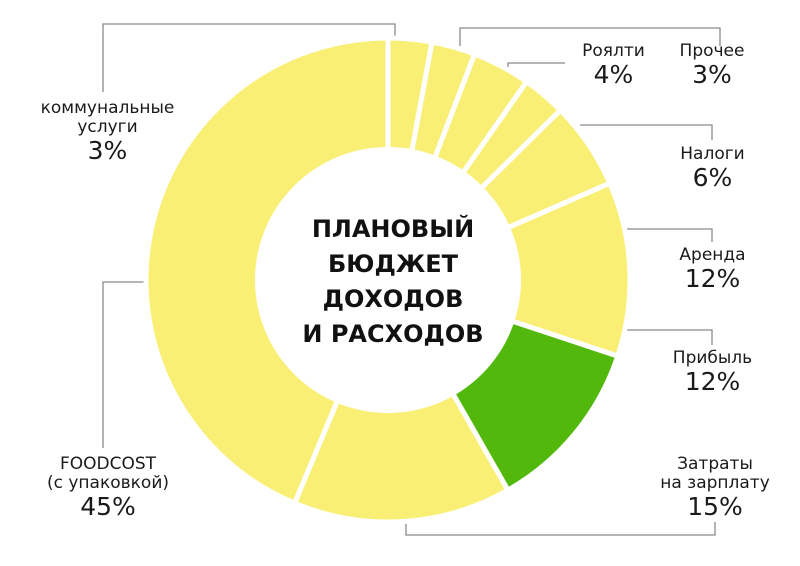 This screenshot has height=566, width=800. What do you see at coordinates (613, 51) in the screenshot?
I see `label-royalty-name: Роялти` at bounding box center [613, 51].